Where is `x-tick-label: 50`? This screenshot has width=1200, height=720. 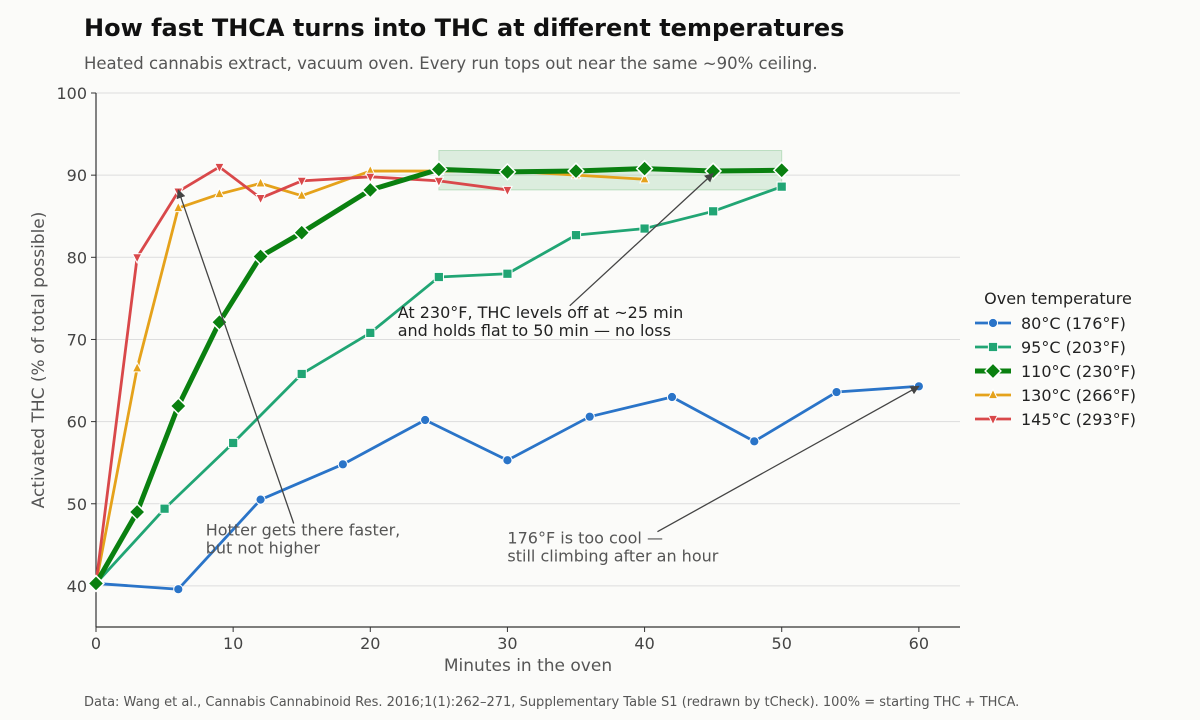 x-tick-label: 50 is located at coordinates (782, 643).